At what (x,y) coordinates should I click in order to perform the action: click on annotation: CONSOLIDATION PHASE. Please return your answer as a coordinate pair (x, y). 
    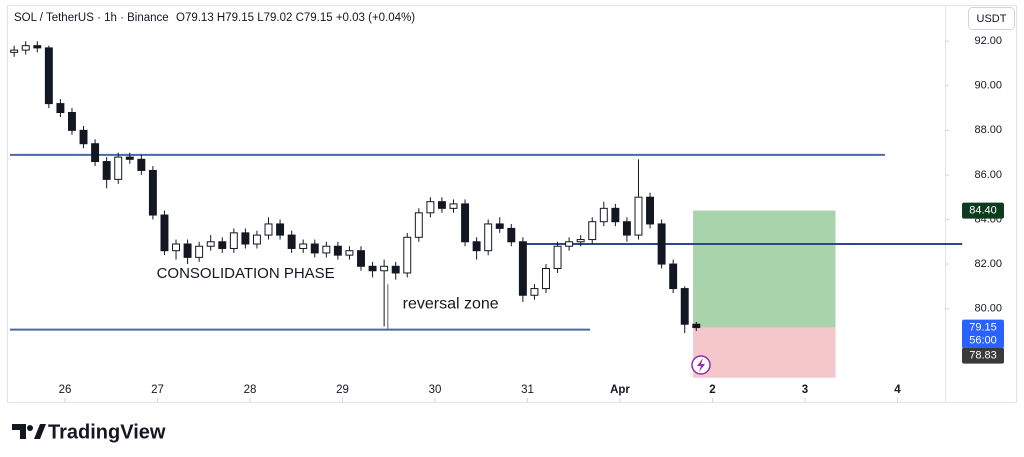
    Looking at the image, I should click on (246, 273).